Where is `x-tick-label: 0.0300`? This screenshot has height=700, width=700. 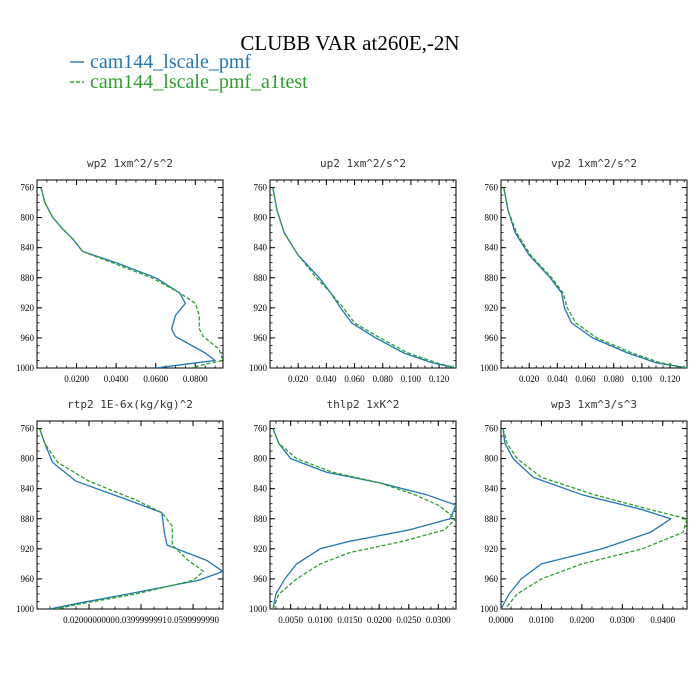 x-tick-label: 0.0300 is located at coordinates (622, 620).